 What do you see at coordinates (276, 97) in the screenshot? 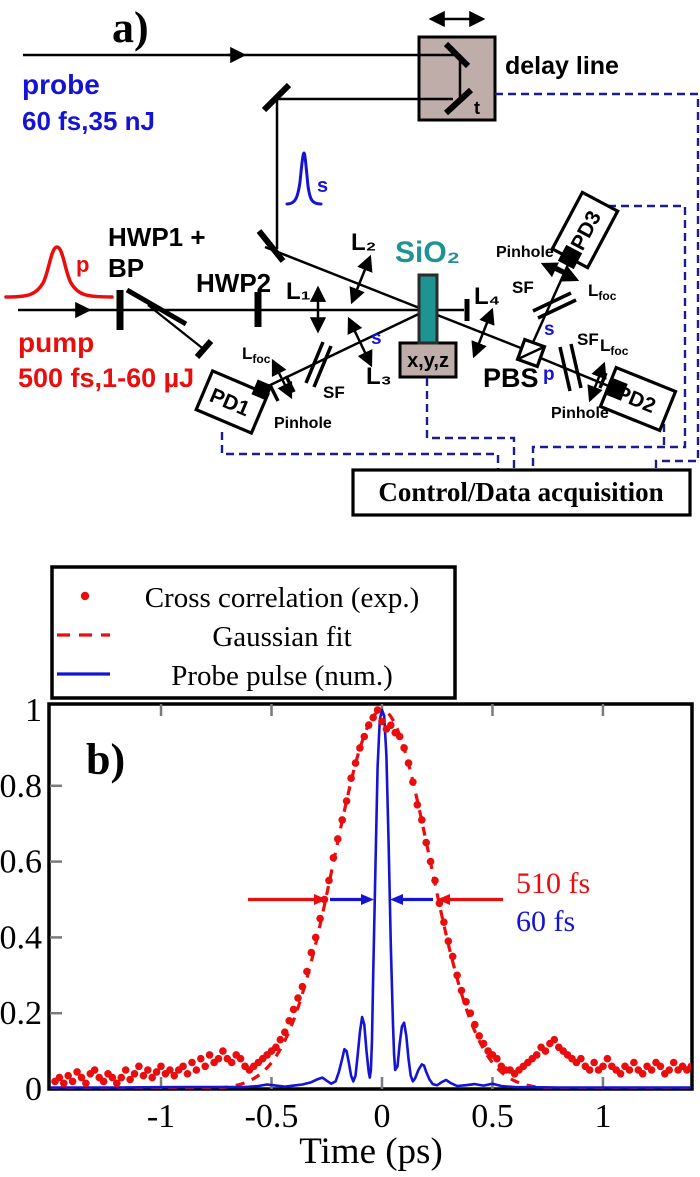
I see `steering-mirror-1-icon` at bounding box center [276, 97].